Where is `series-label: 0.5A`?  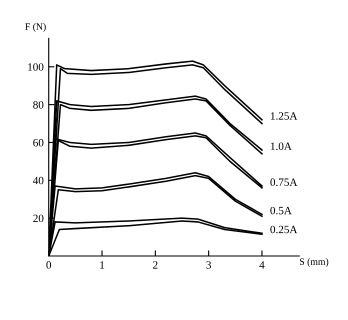 series-label: 0.5A is located at coordinates (281, 210).